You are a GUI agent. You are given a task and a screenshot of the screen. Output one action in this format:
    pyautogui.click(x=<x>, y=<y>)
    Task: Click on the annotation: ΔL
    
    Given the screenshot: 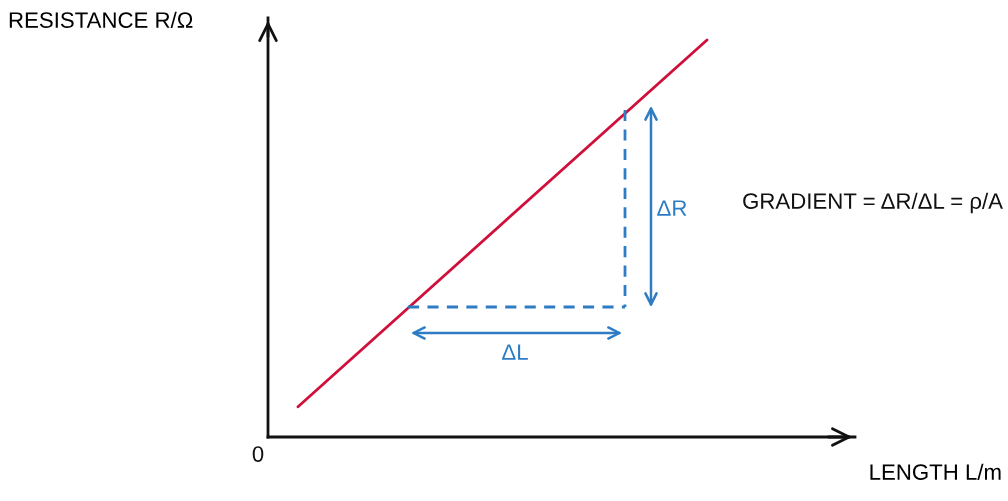 What is the action you would take?
    pyautogui.click(x=515, y=352)
    